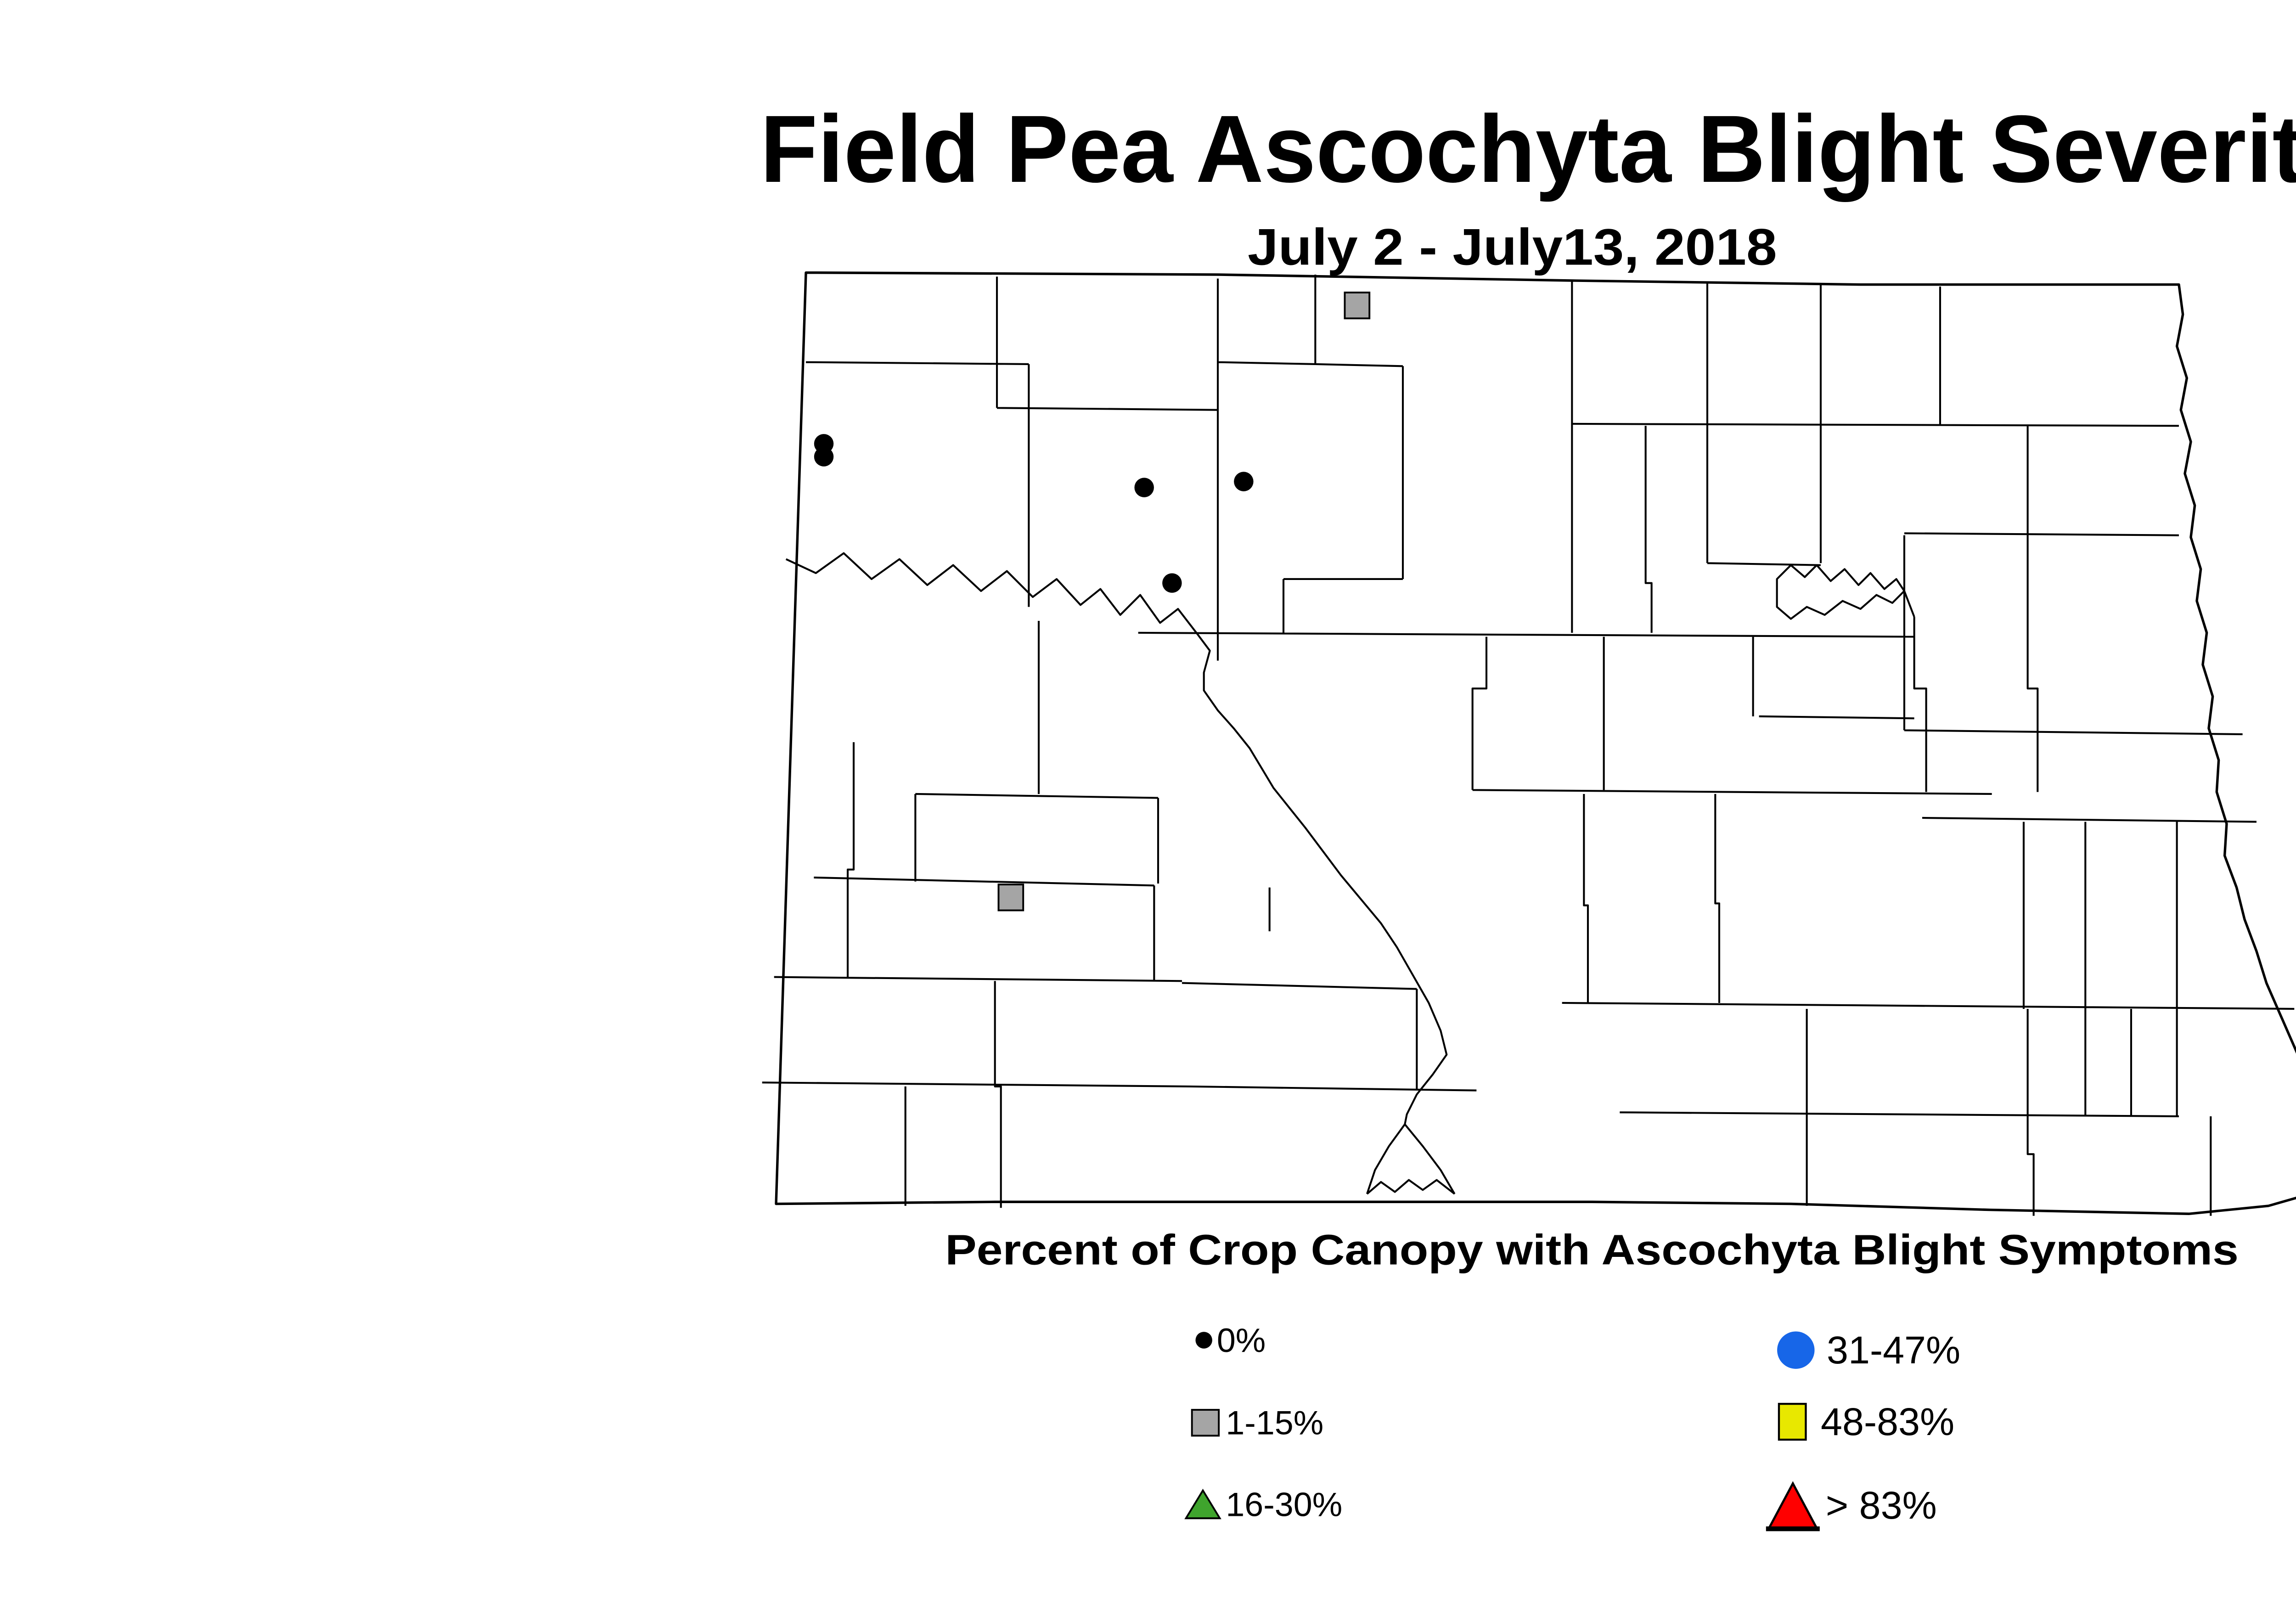 The height and width of the screenshot is (1610, 2296). What do you see at coordinates (1528, 149) in the screenshot?
I see `page-title: Field Pea Ascochyta Blight Severity` at bounding box center [1528, 149].